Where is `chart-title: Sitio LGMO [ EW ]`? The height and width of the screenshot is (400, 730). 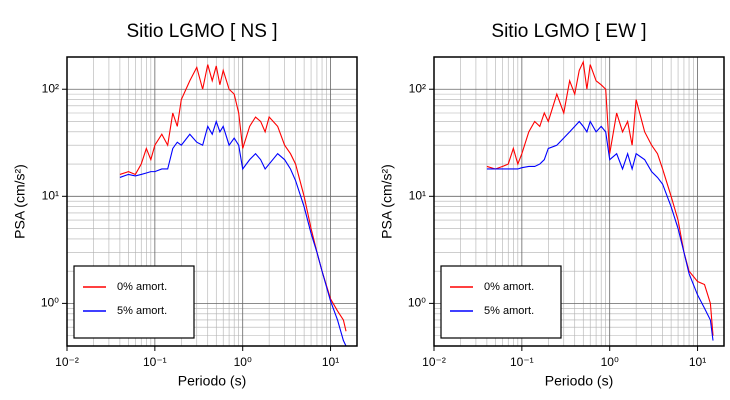 chart-title: Sitio LGMO [ EW ] is located at coordinates (568, 31).